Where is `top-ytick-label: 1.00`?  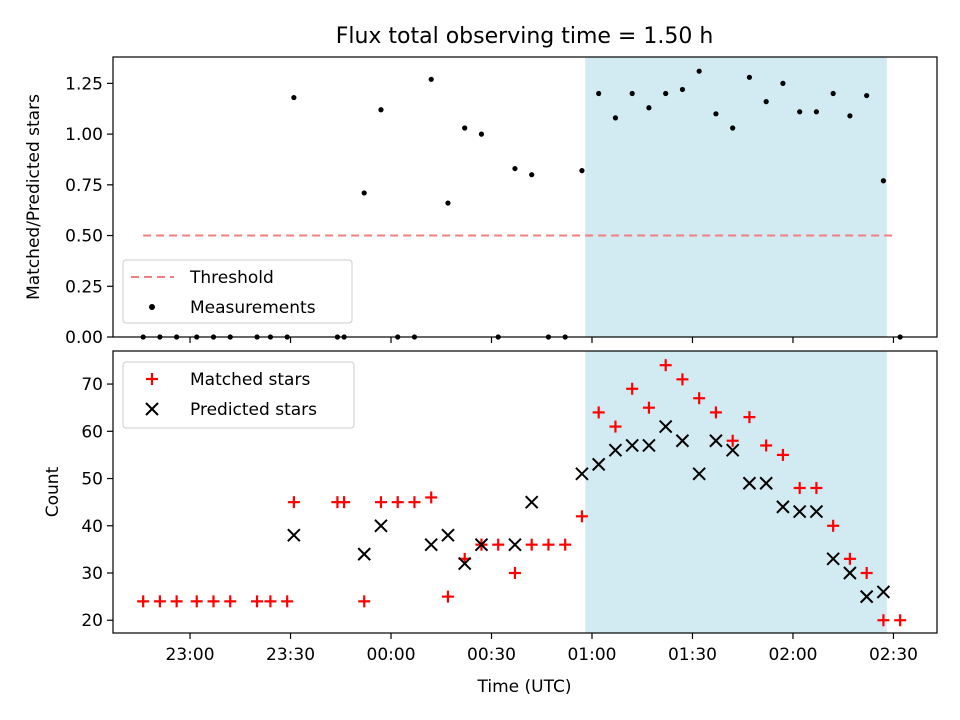
top-ytick-label: 1.00 is located at coordinates (84, 135).